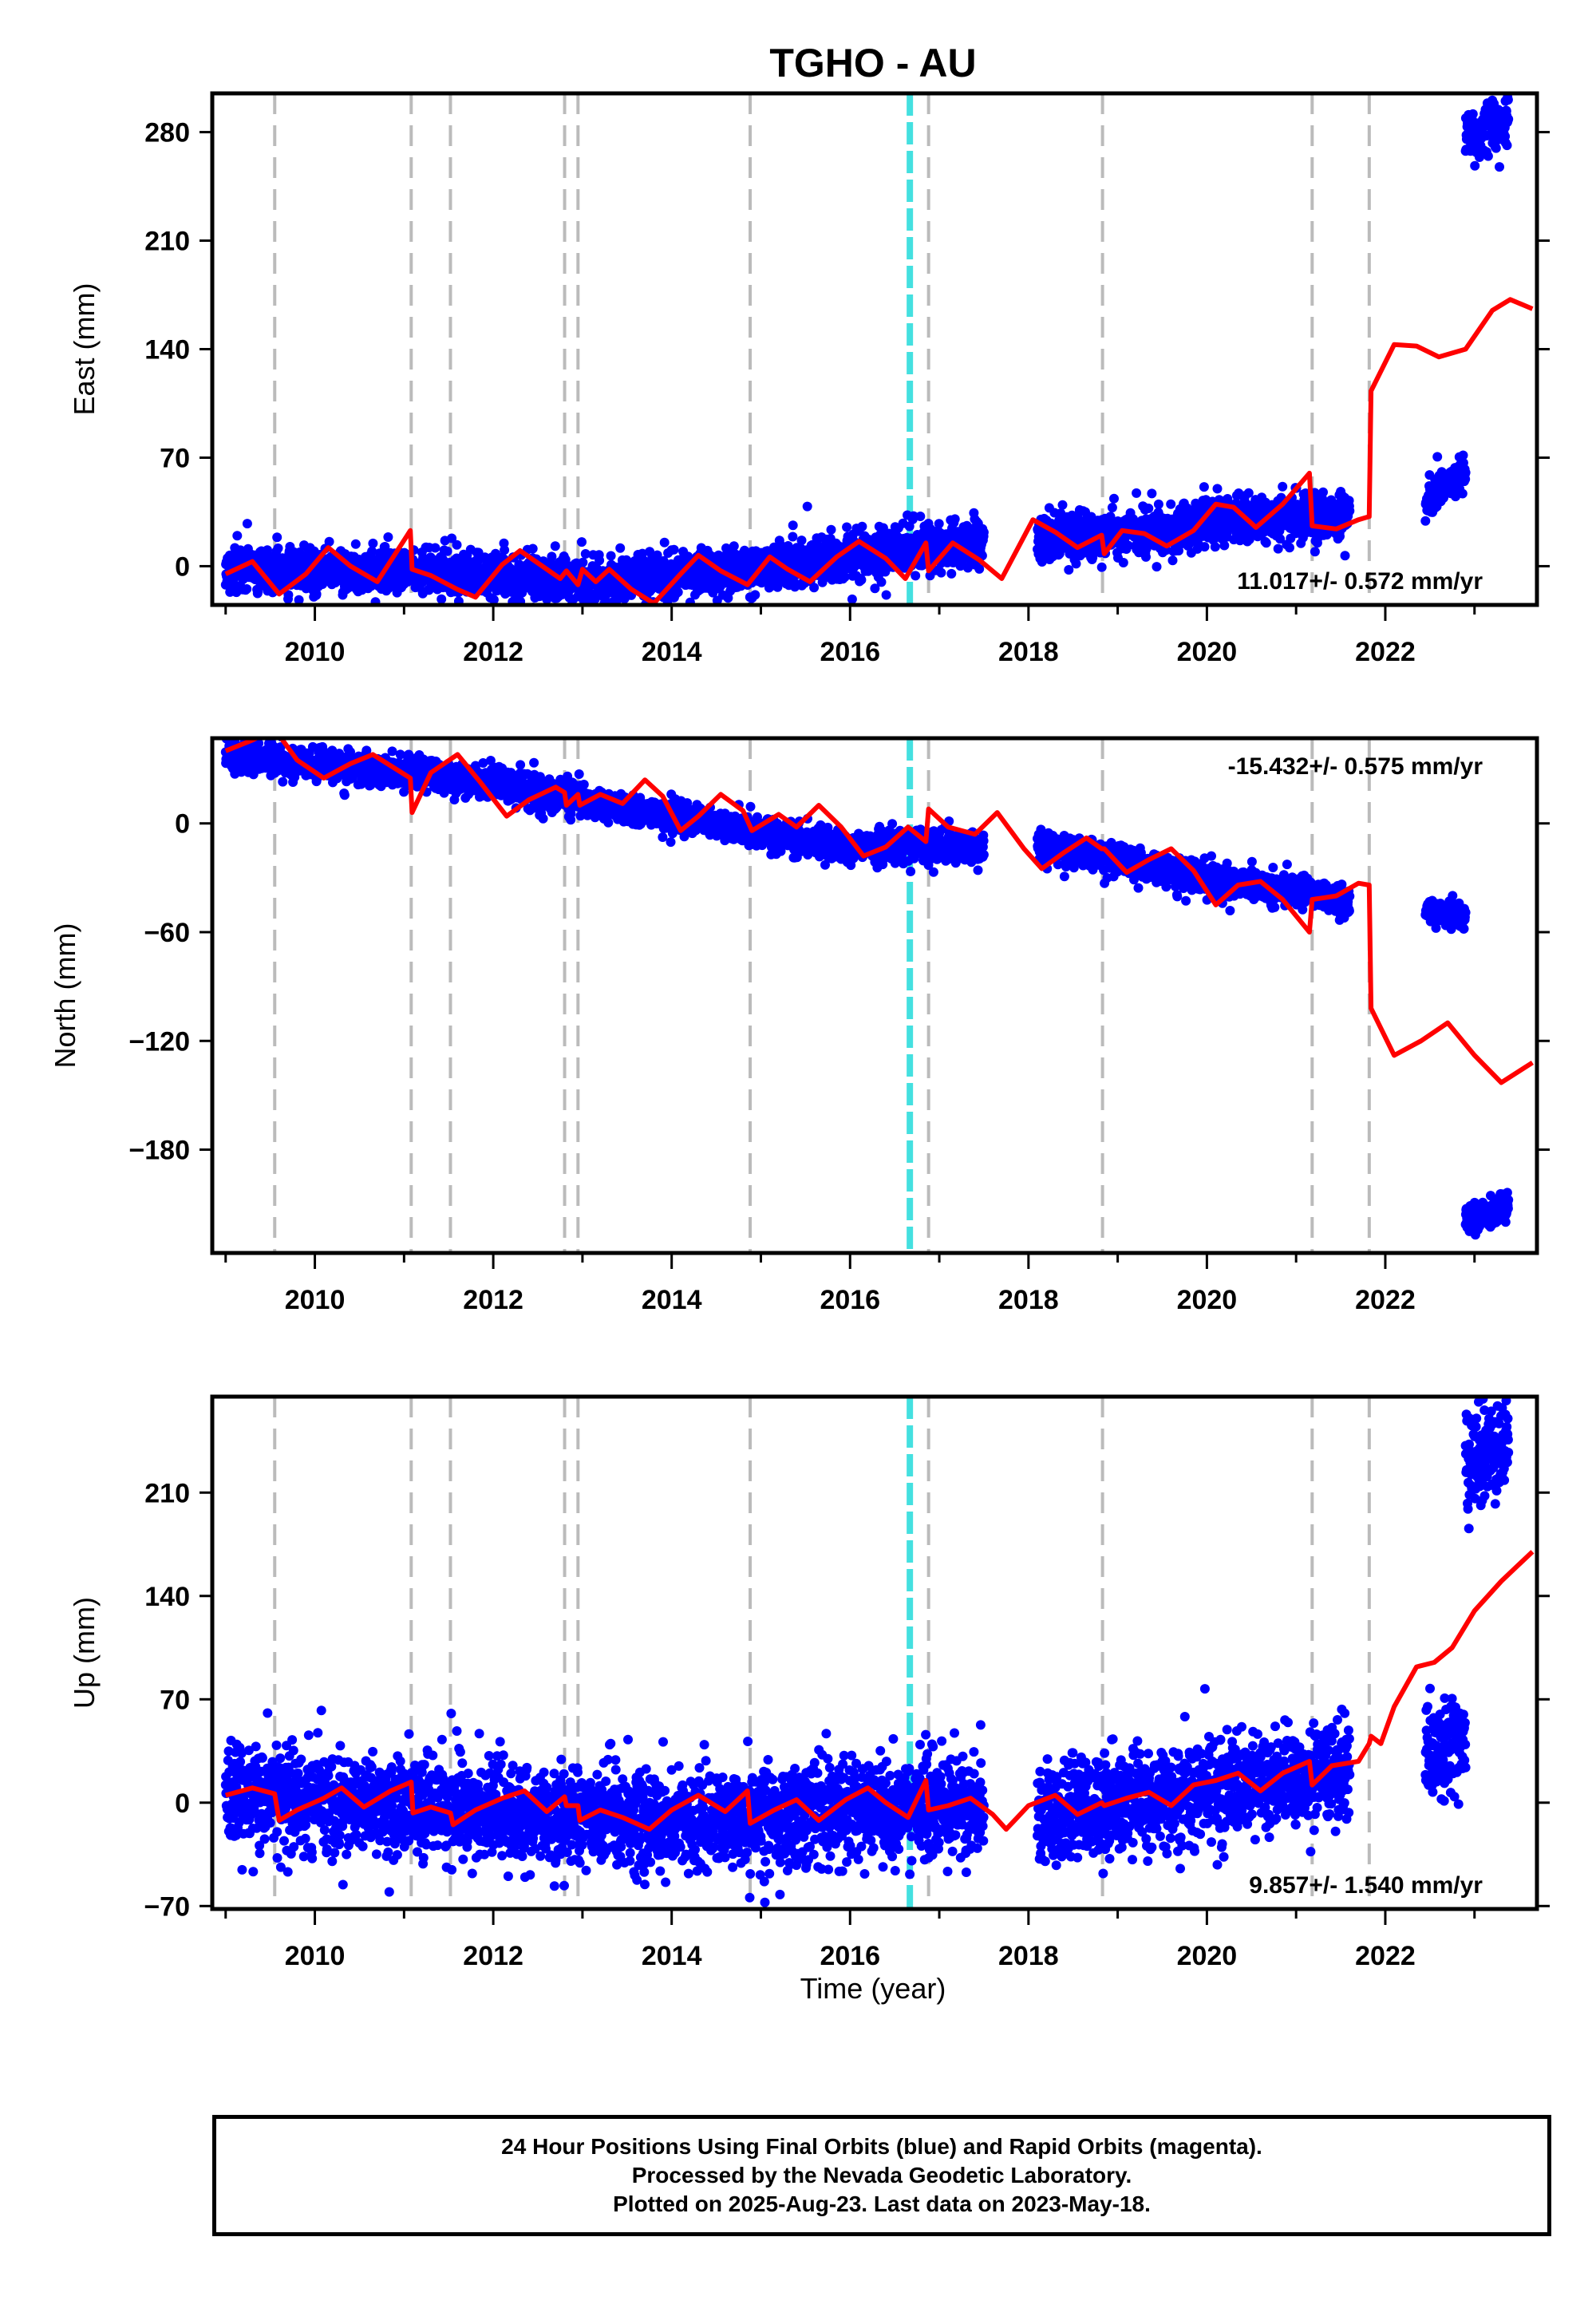 This screenshot has width=1596, height=2316. I want to click on x-tick-label: 2020, so click(1207, 652).